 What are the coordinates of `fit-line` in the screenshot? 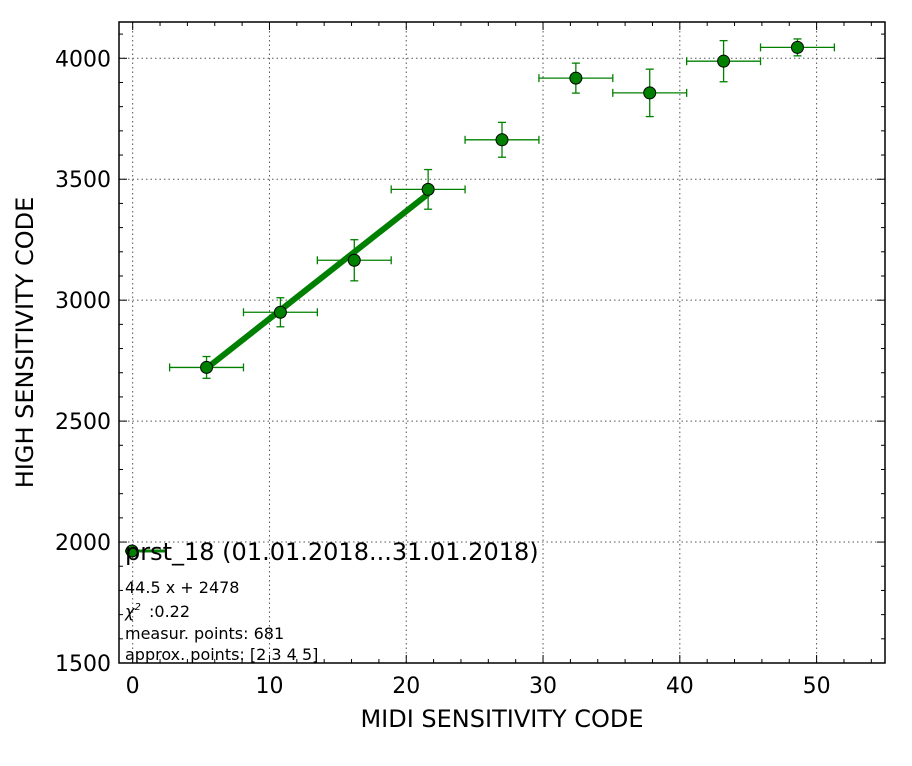 It's located at (317, 281).